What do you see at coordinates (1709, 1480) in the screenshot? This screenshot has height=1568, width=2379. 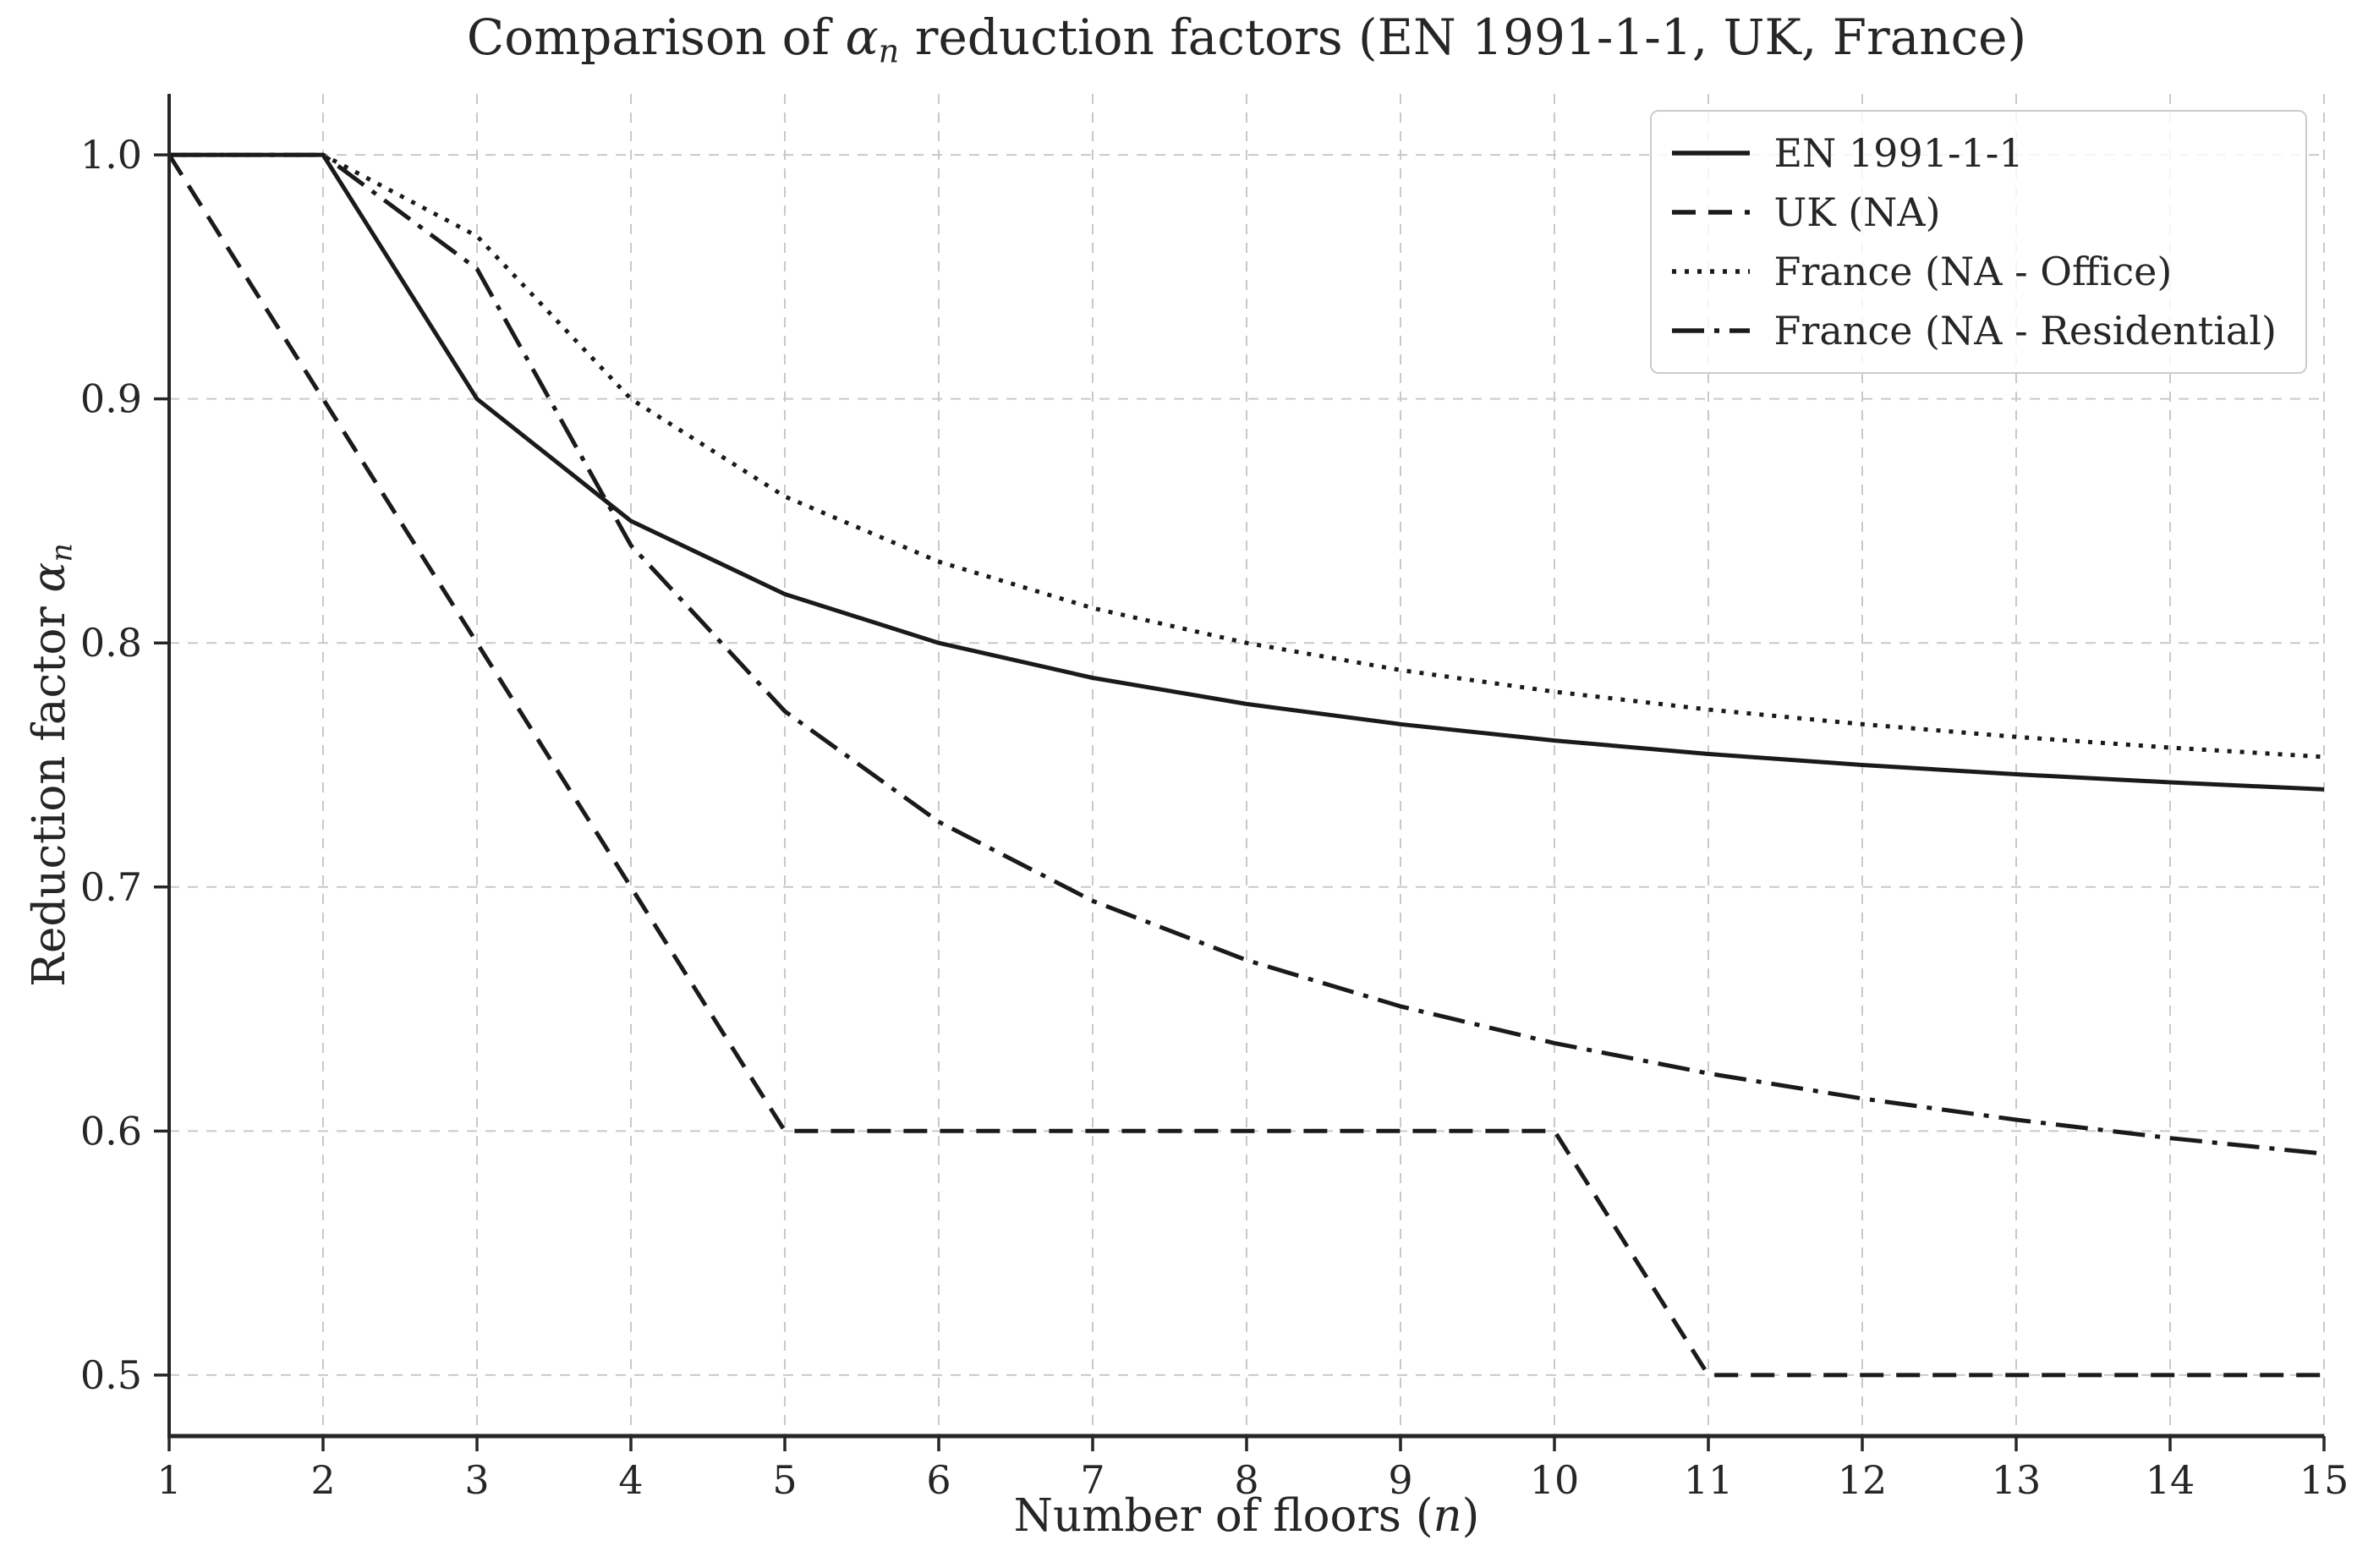 I see `x-tick-label-11: 11` at bounding box center [1709, 1480].